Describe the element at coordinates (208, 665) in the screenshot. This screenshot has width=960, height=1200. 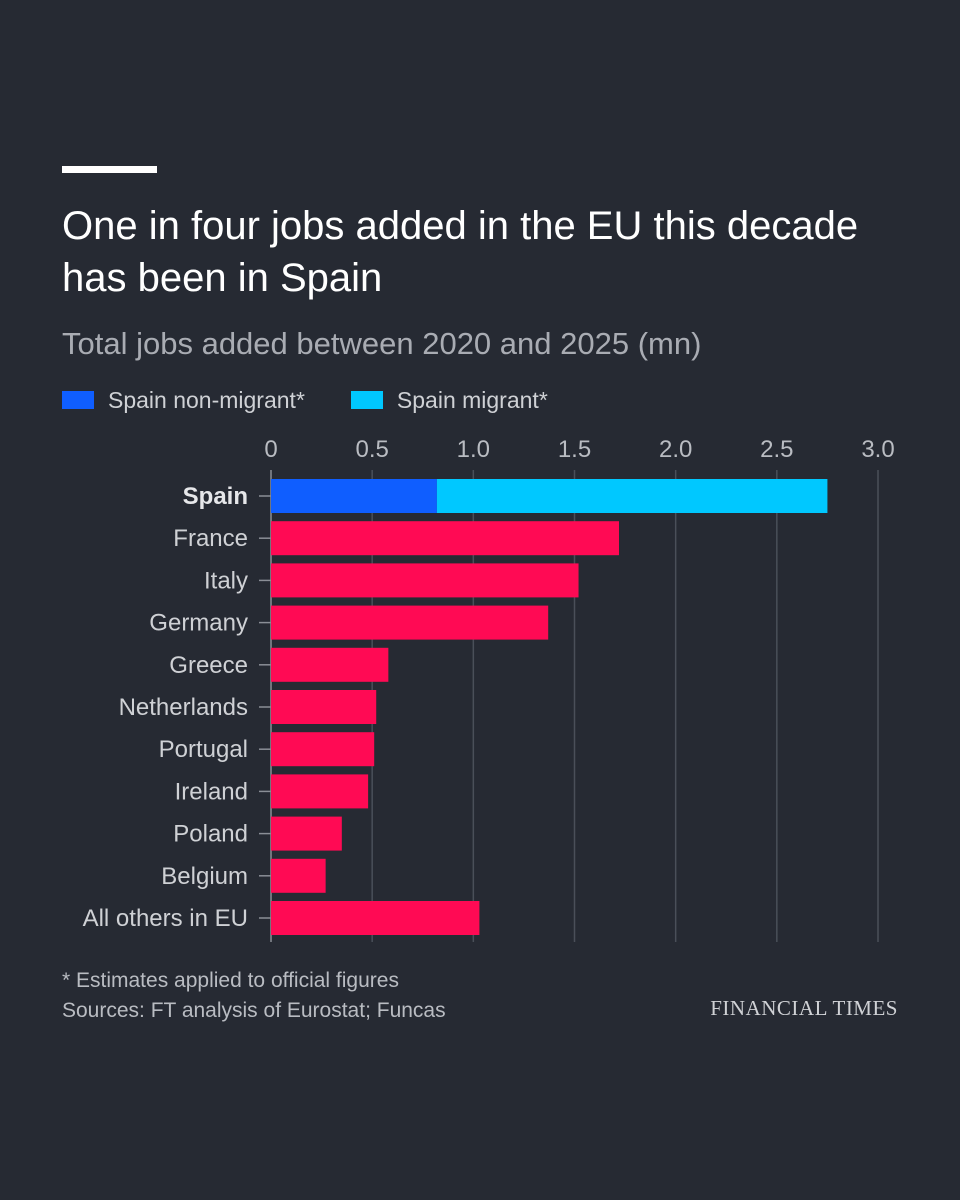
I see `category-label: Greece` at that location.